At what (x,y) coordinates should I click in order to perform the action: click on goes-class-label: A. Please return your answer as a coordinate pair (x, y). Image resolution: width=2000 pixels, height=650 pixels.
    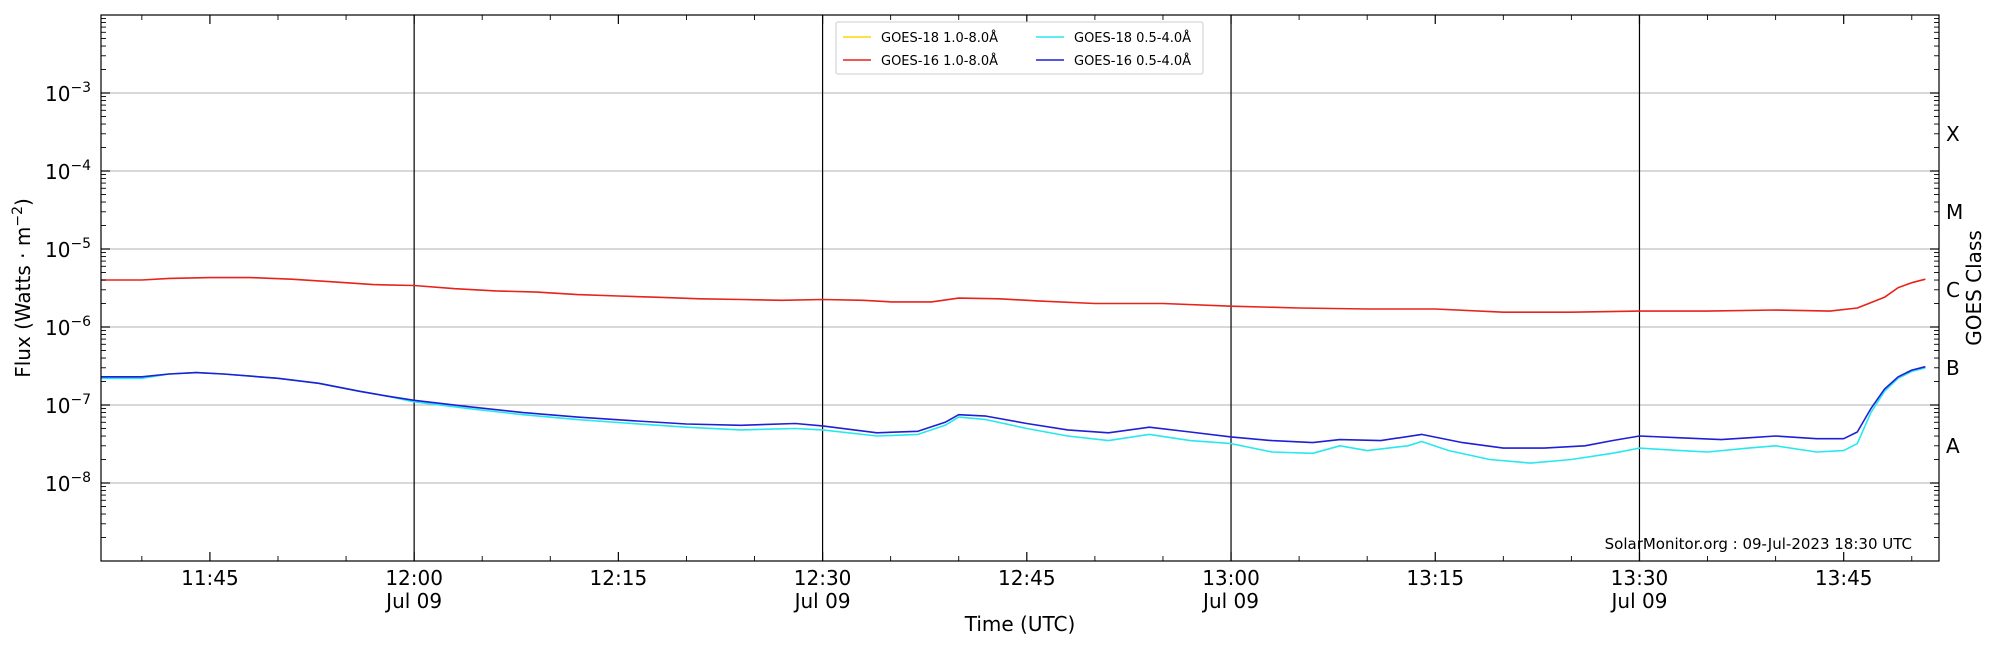
    Looking at the image, I should click on (1953, 446).